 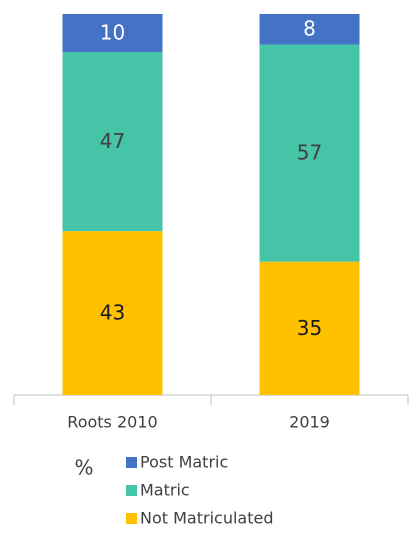 I want to click on data-label: 57, so click(x=309, y=153).